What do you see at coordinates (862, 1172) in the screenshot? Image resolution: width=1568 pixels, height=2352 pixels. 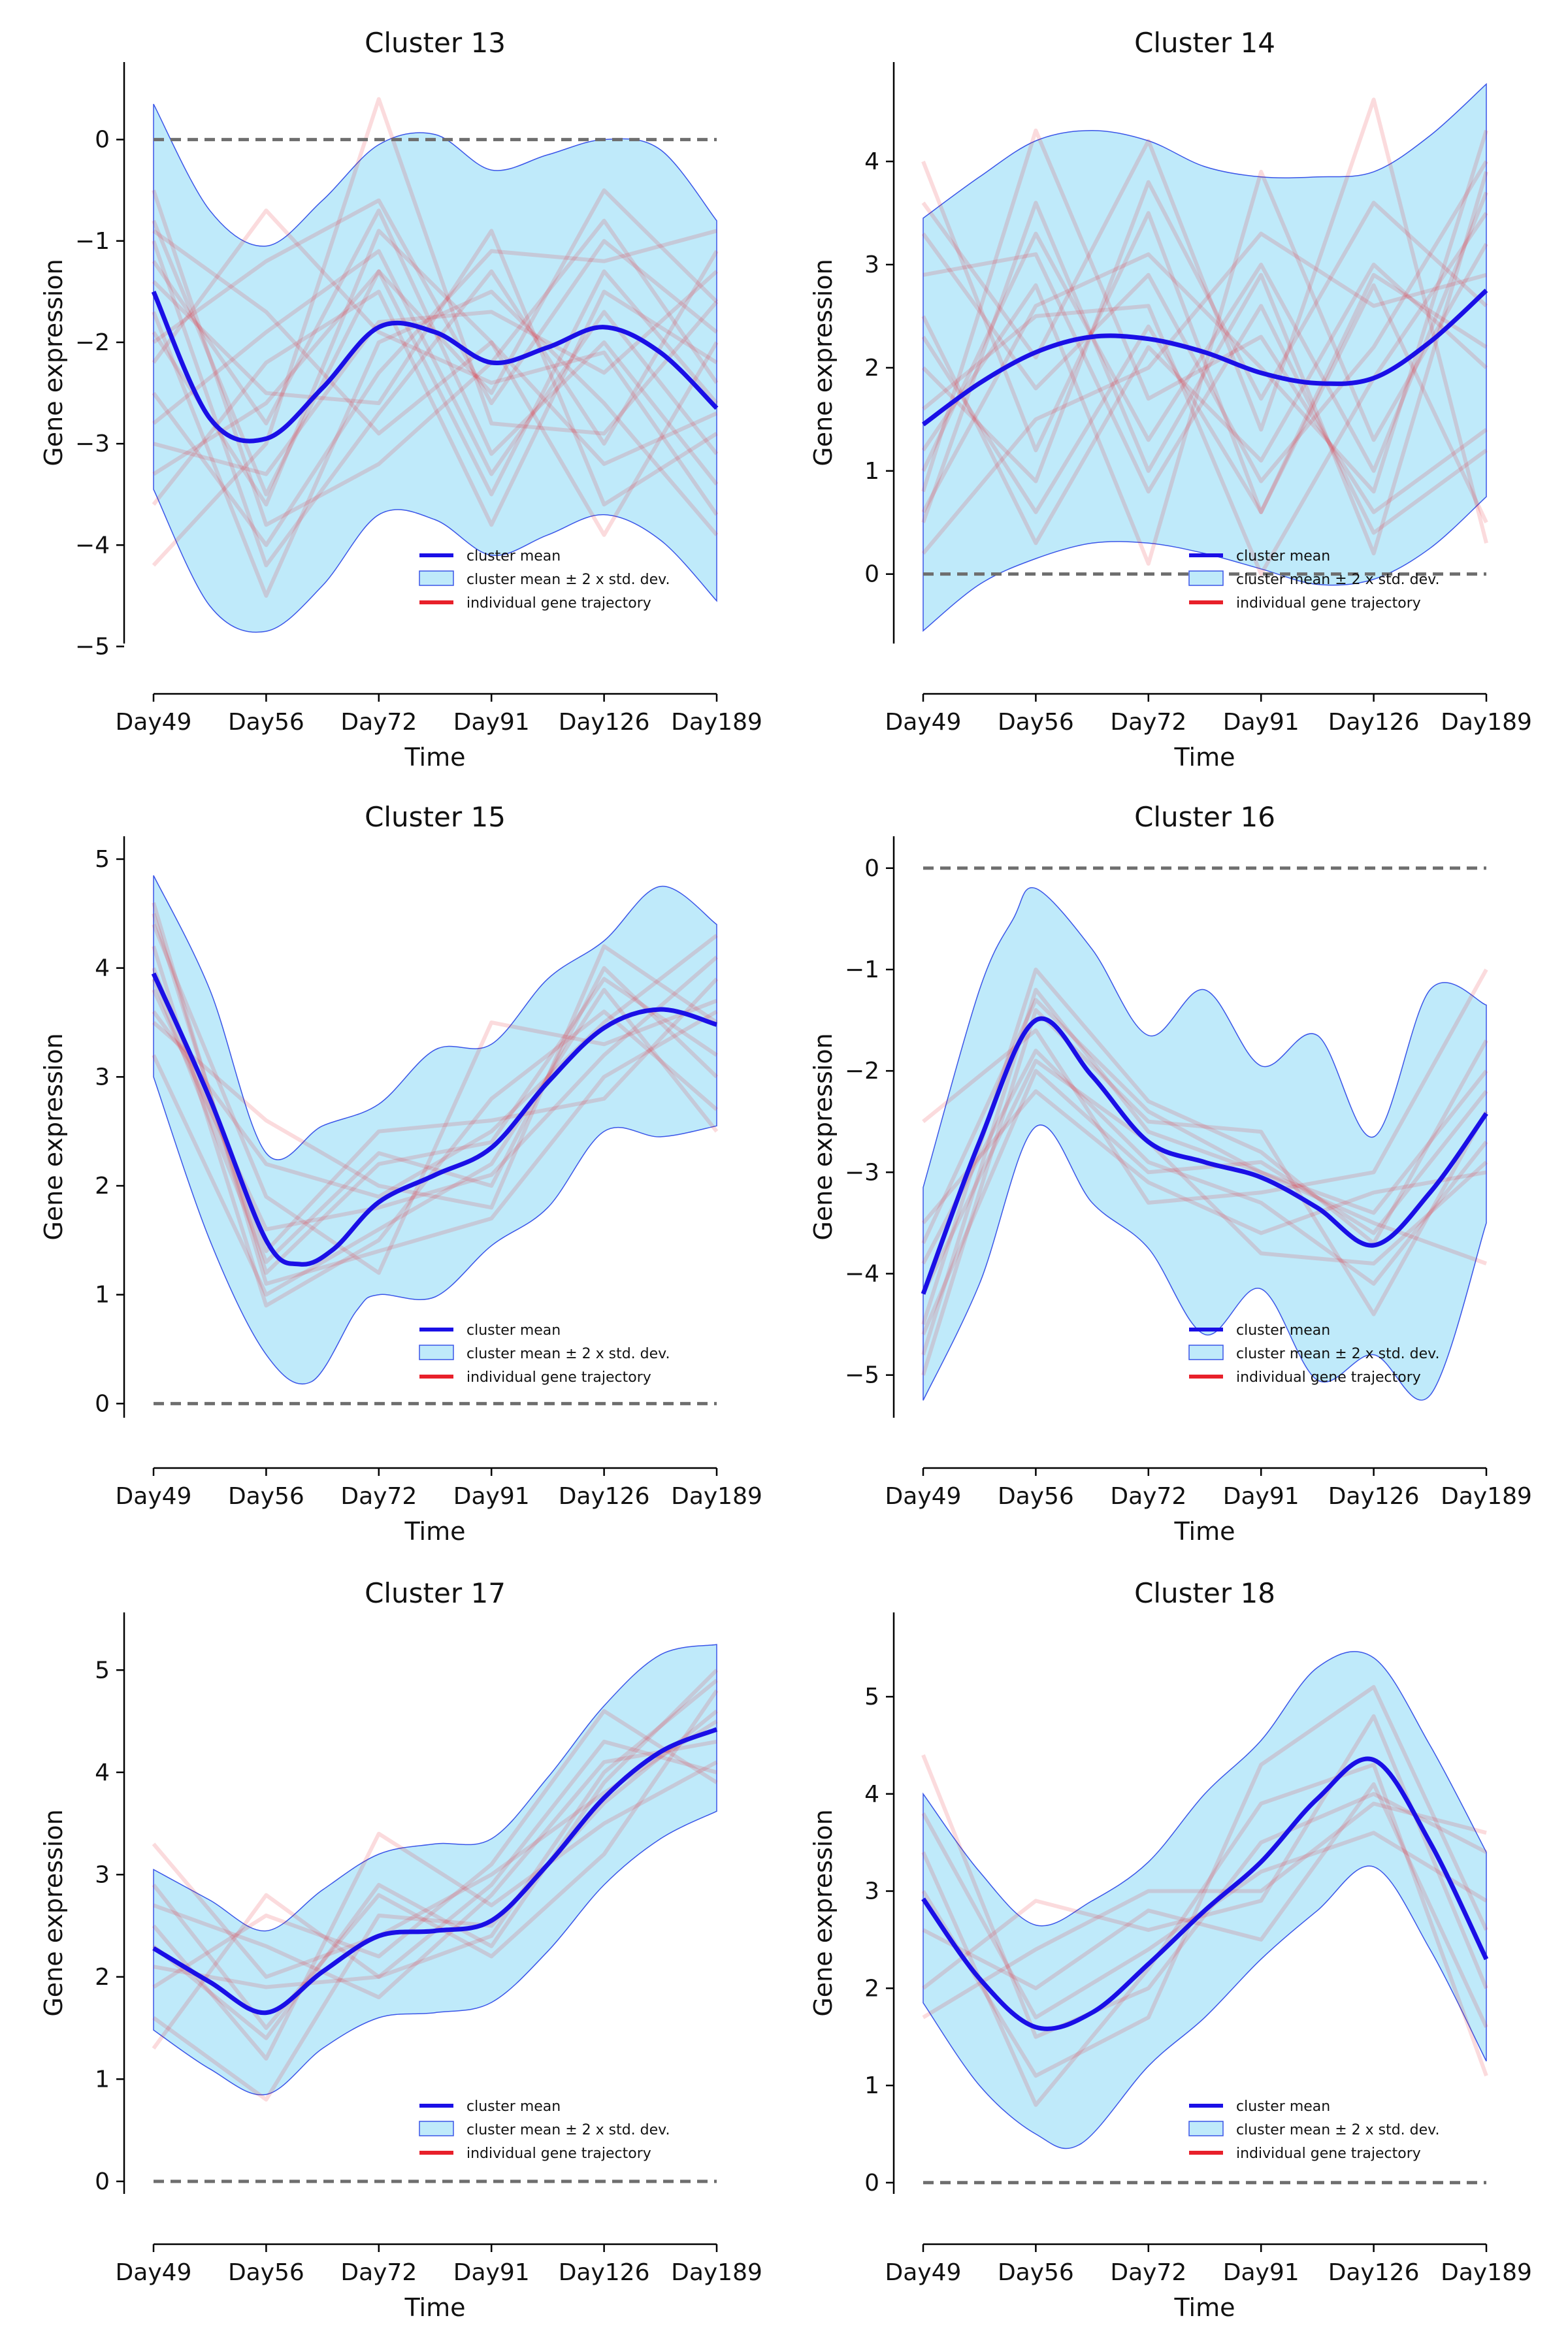 I see `y-tick-label: −3` at bounding box center [862, 1172].